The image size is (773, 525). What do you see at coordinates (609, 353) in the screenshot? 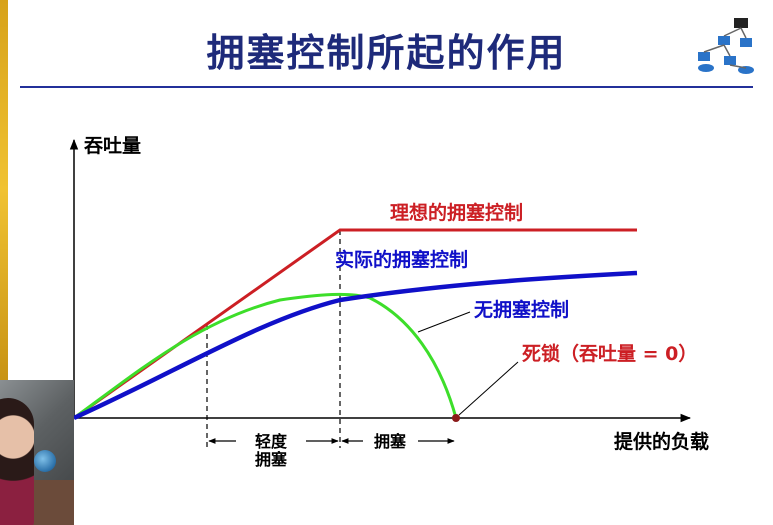
I see `deadlock-label: 死锁（吞吐量 = 0）` at bounding box center [609, 353].